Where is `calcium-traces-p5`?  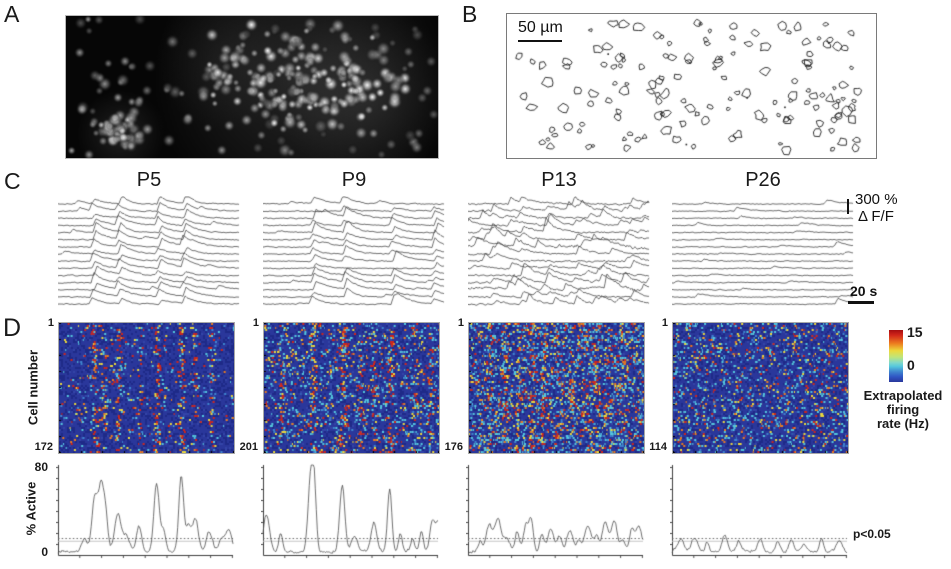 calcium-traces-p5 is located at coordinates (149, 253).